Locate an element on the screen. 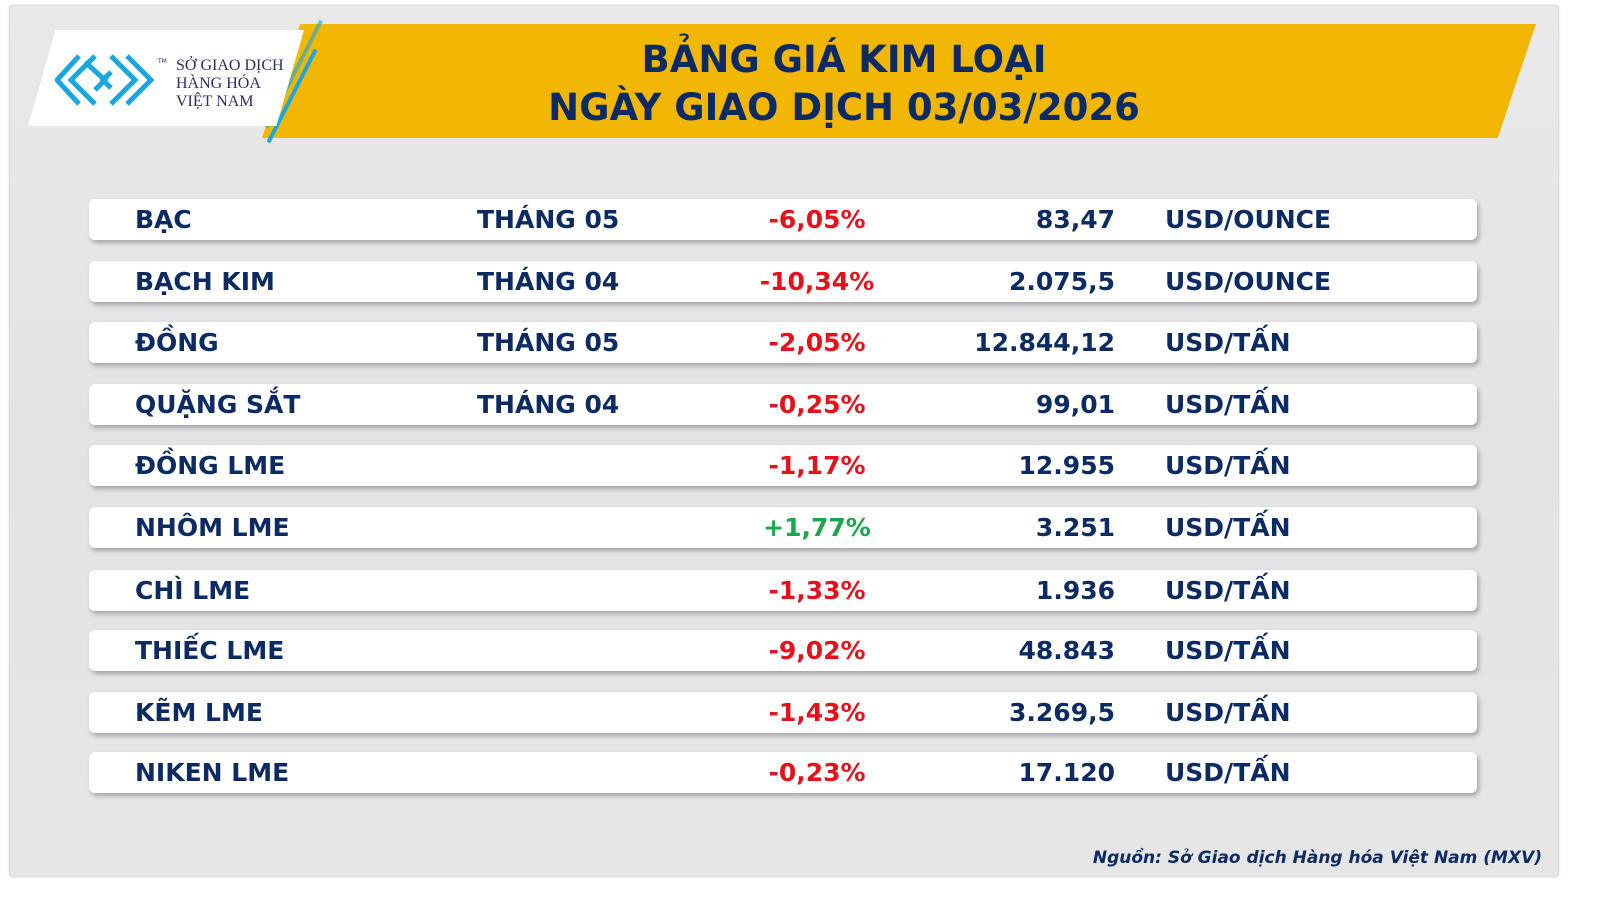  commodity-name: CHÌ LME is located at coordinates (193, 590).